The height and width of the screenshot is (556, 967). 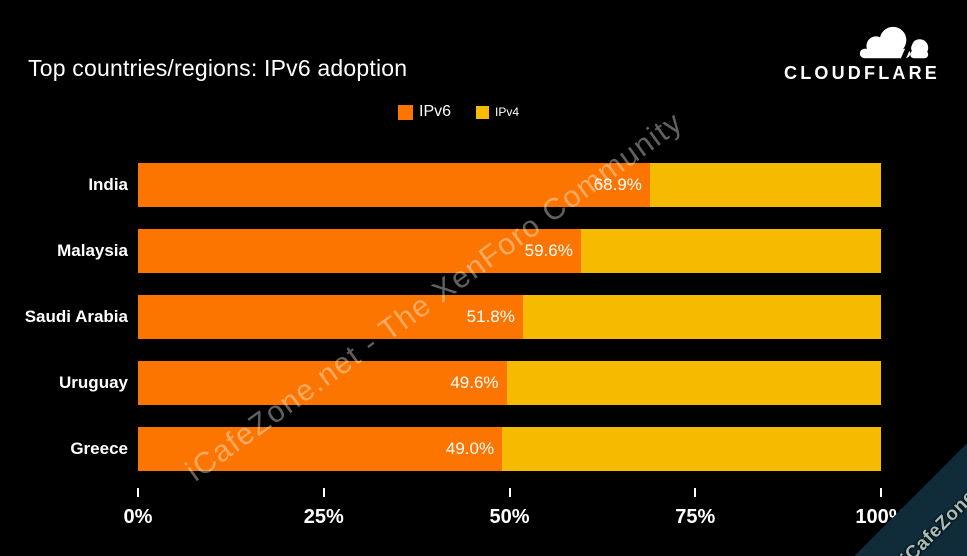 I want to click on category-label: Saudi Arabia, so click(x=76, y=316).